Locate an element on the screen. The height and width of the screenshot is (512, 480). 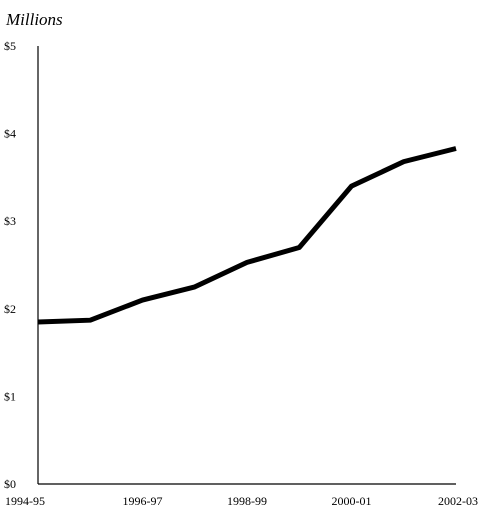
x-tick-label: 2000-01 is located at coordinates (352, 501).